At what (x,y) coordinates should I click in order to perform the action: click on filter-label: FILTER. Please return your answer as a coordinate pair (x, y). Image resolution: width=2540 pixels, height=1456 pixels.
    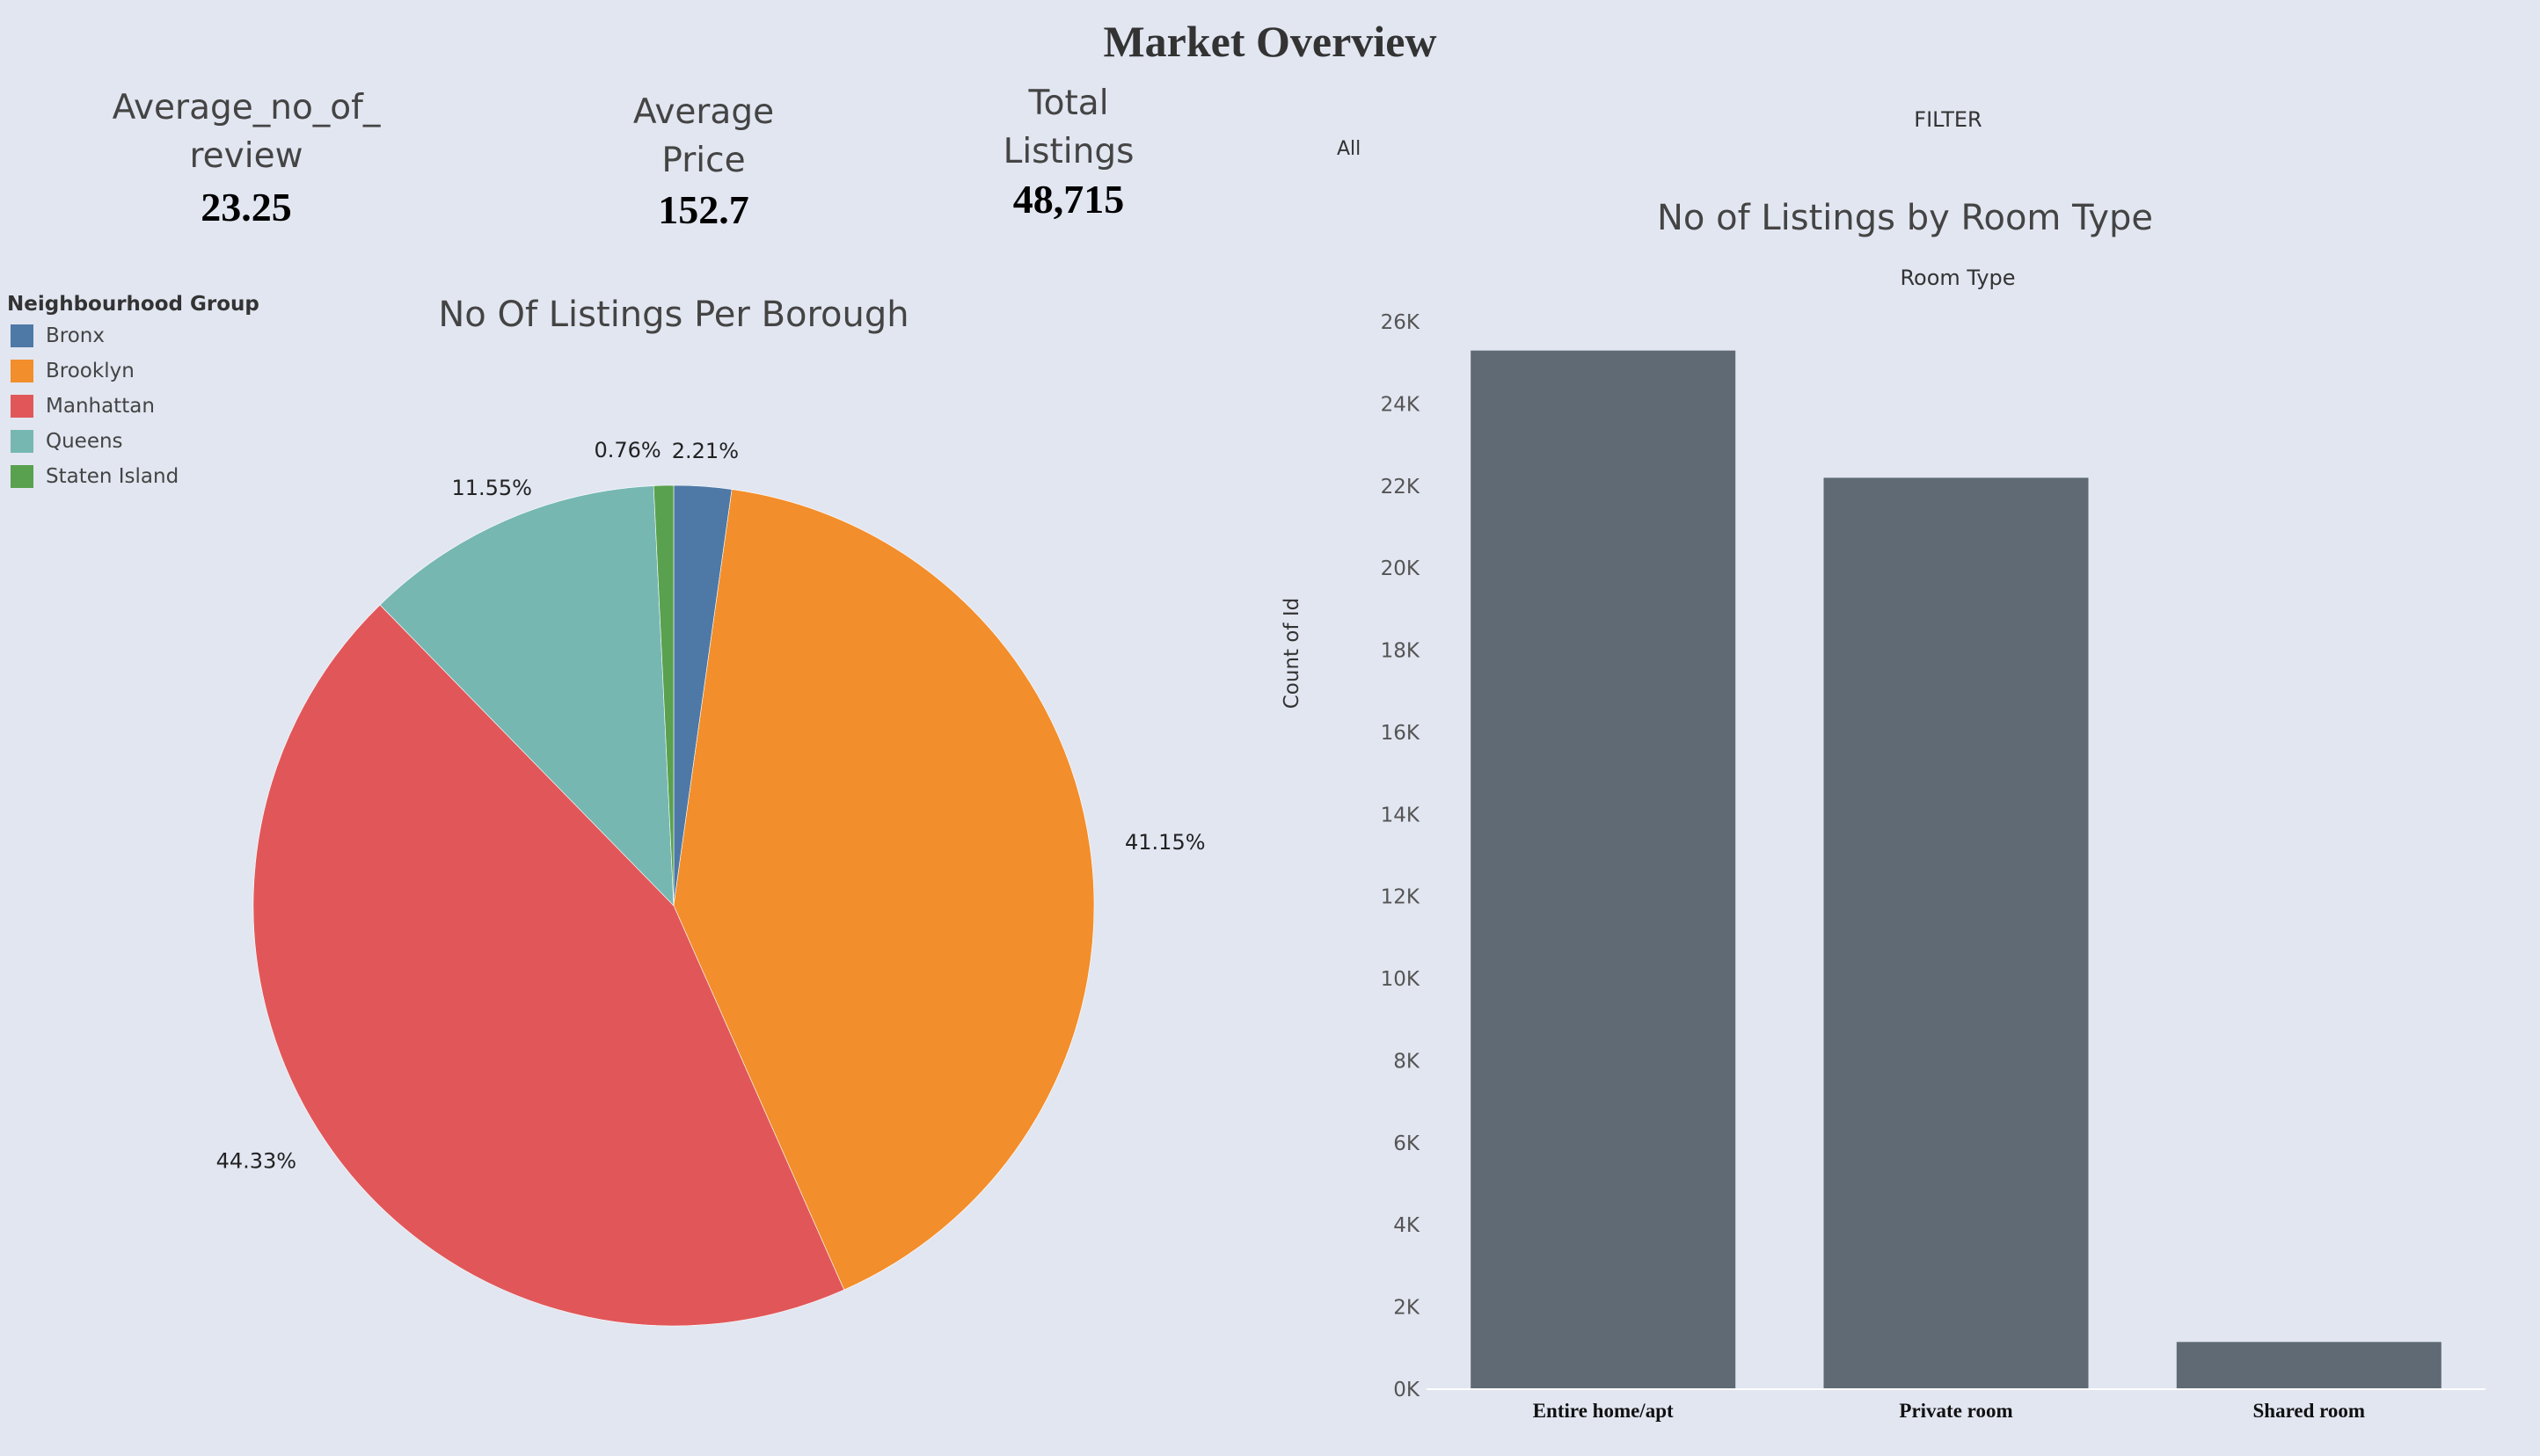
    Looking at the image, I should click on (1948, 119).